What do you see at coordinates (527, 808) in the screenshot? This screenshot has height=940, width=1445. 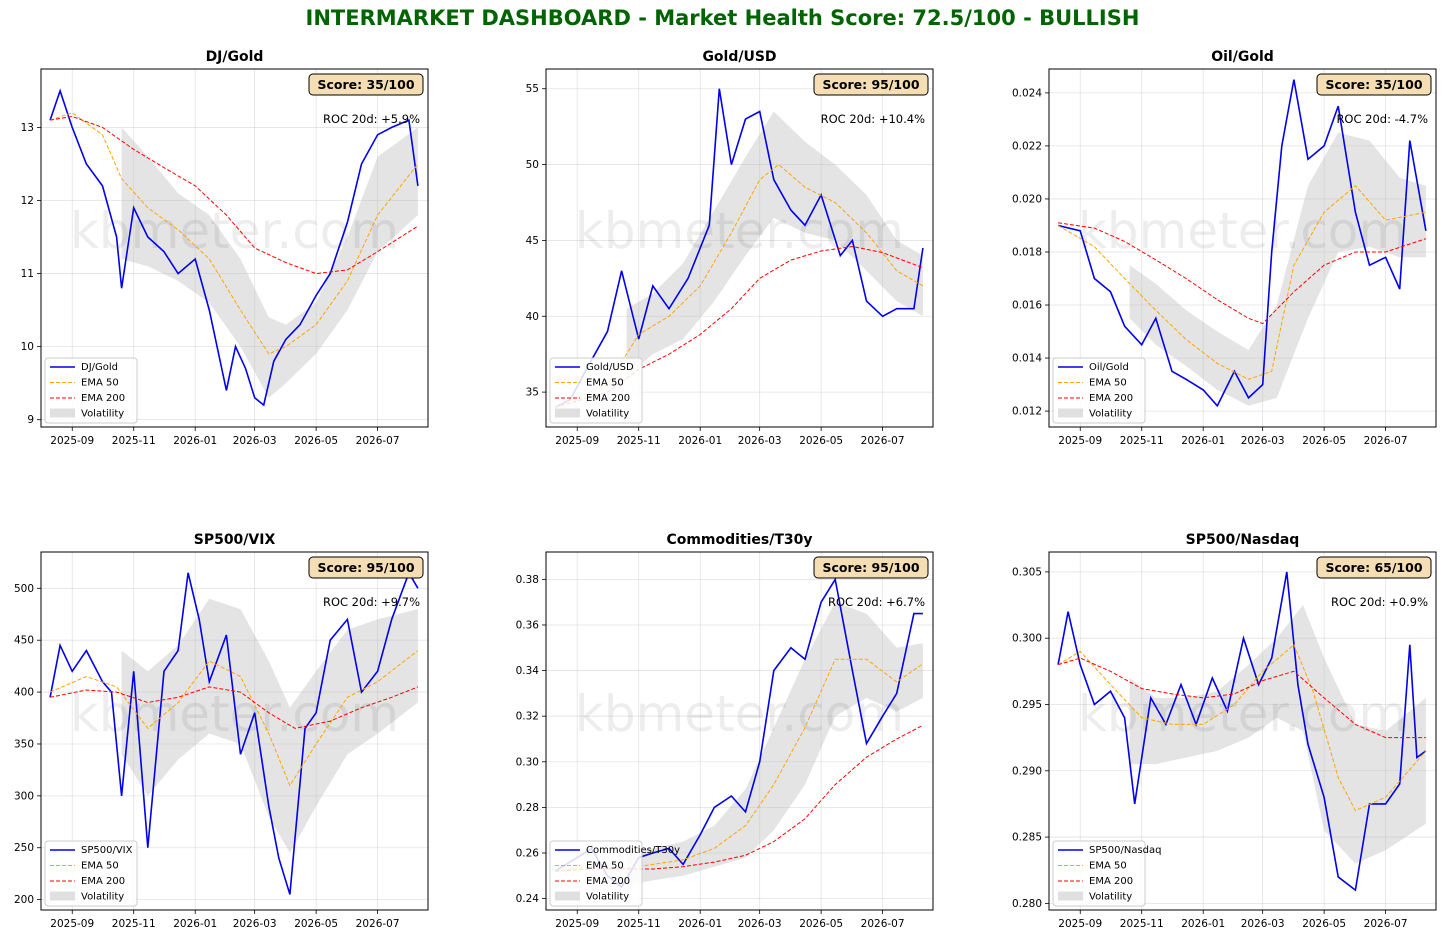 I see `y-tick-label: 0.28` at bounding box center [527, 808].